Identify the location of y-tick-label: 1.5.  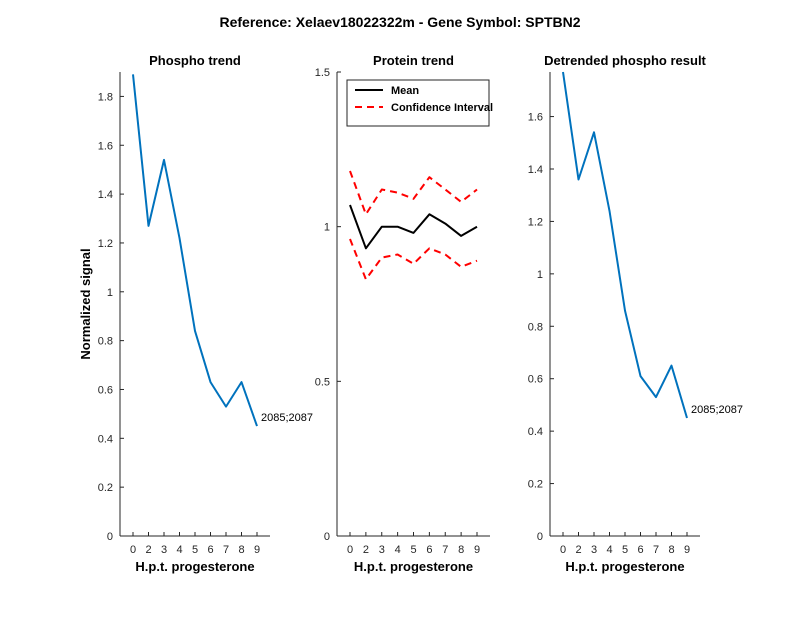
(322, 73).